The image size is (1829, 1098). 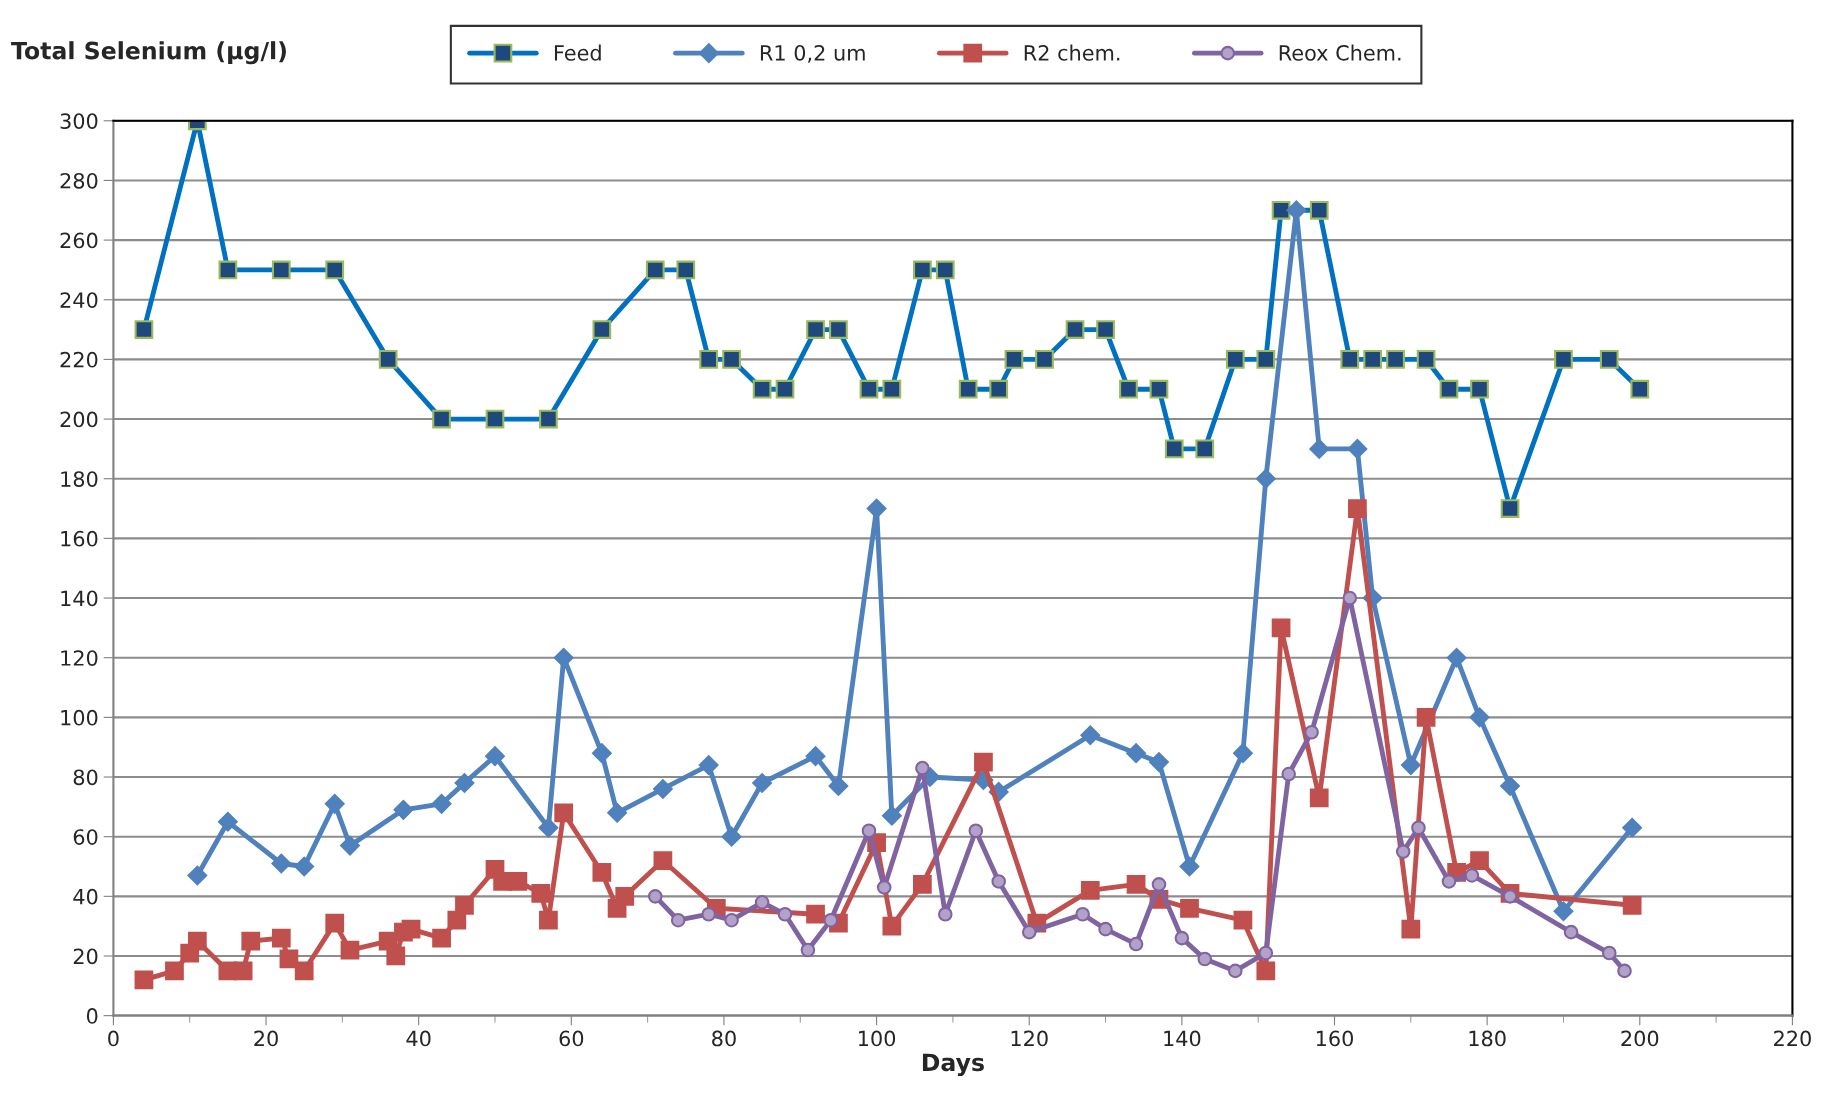 I want to click on x-tick-label: 60, so click(x=571, y=1038).